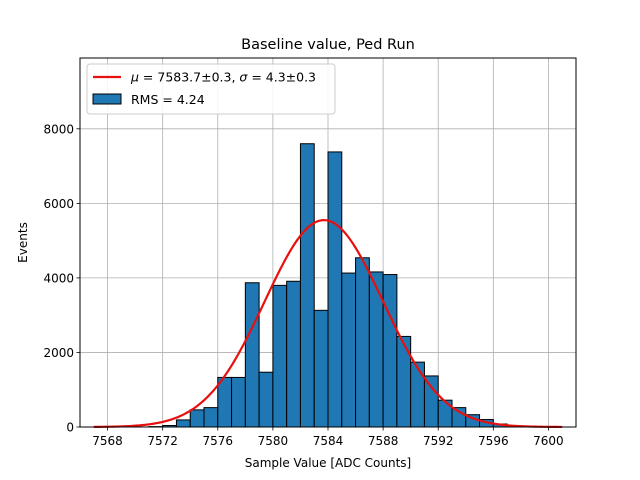  Describe the element at coordinates (162, 441) in the screenshot. I see `x-tick-label: 7572` at that location.